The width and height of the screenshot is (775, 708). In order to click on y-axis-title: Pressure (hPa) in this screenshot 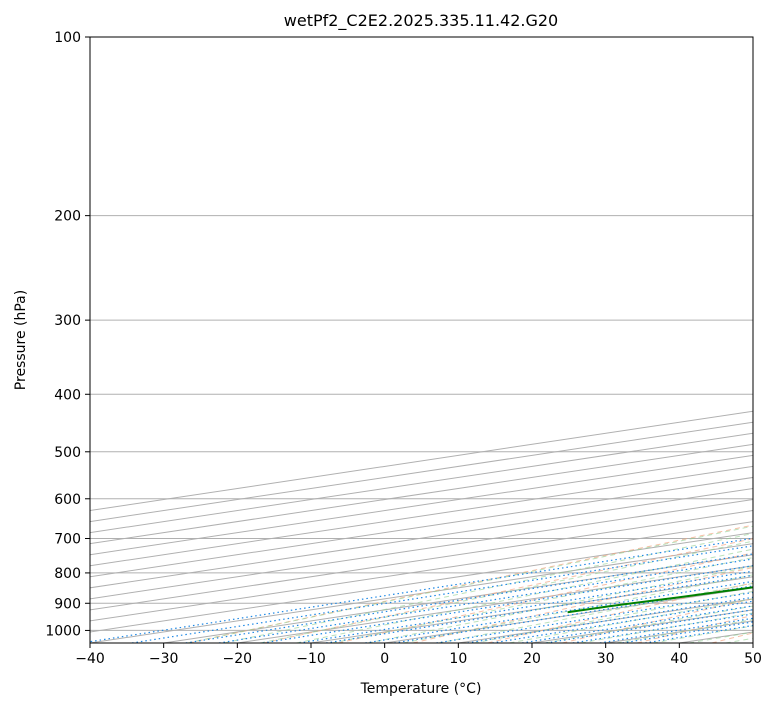, I will do `click(21, 340)`.